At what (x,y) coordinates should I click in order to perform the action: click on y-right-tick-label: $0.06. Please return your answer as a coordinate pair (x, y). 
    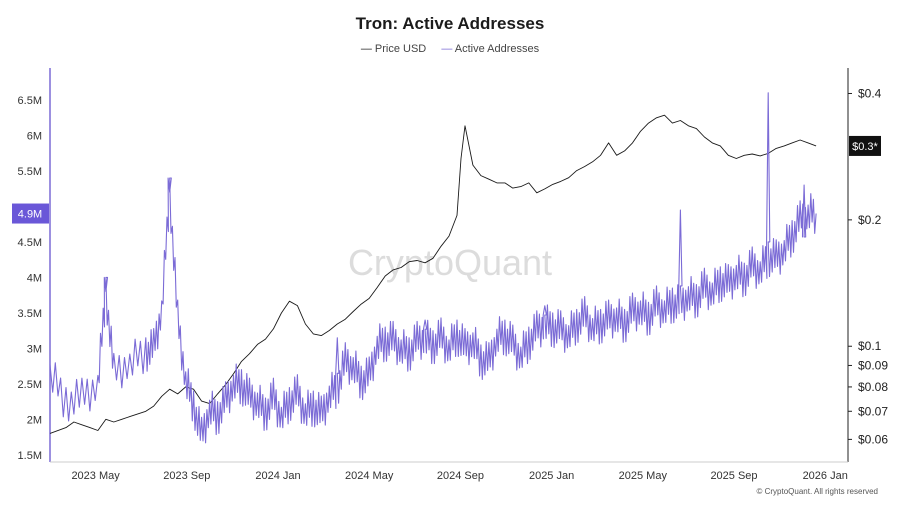
    Looking at the image, I should click on (873, 439).